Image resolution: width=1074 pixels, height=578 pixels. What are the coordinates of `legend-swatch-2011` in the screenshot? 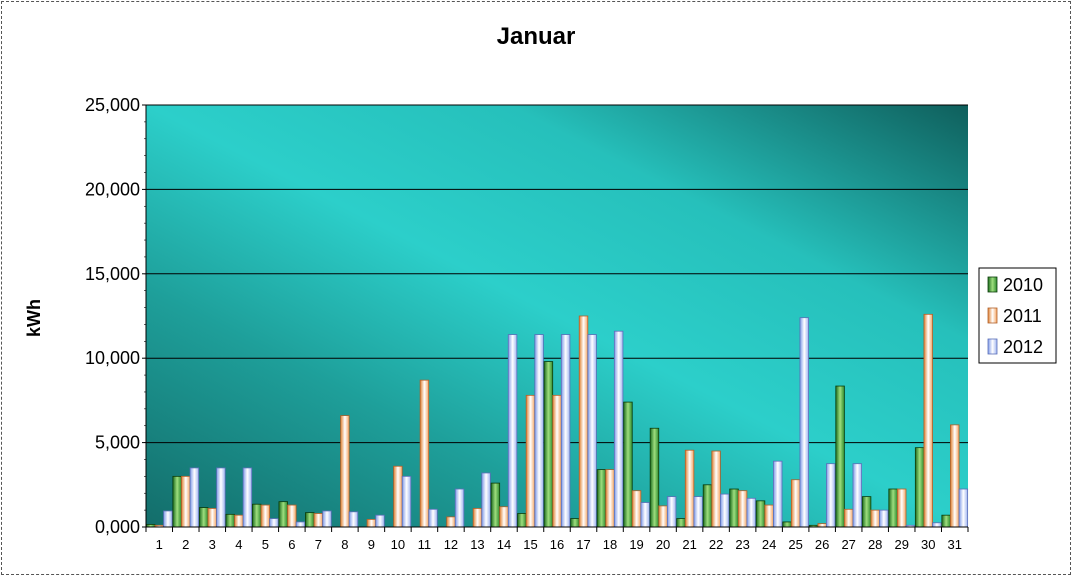 It's located at (992, 315).